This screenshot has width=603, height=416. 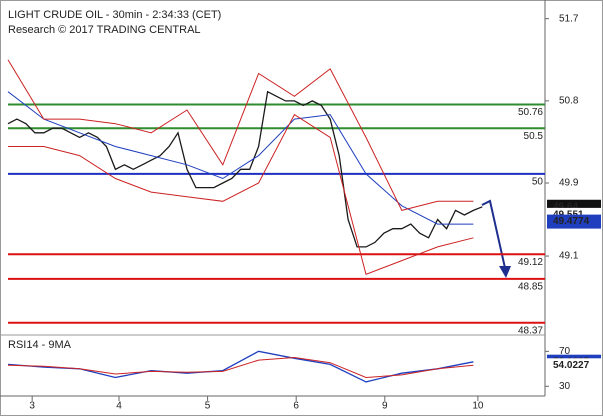 I want to click on rsi-title: RSI14 - 9MA, so click(x=40, y=345).